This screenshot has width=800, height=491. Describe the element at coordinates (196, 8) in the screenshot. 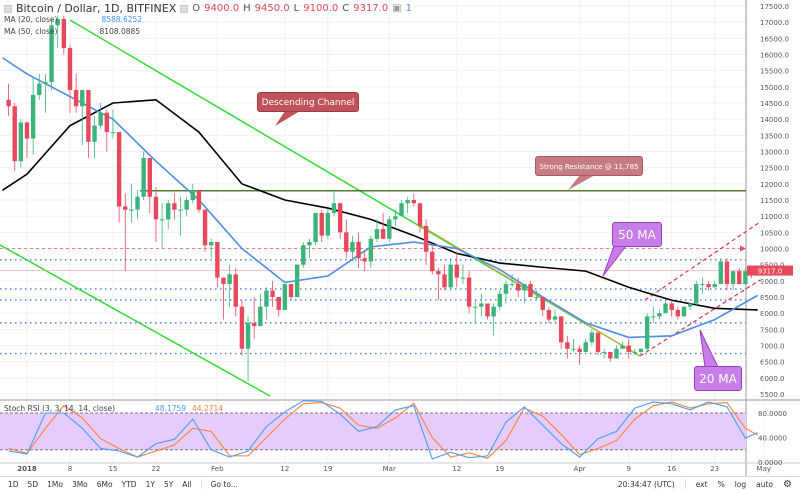

I see `open-label: O` at that location.